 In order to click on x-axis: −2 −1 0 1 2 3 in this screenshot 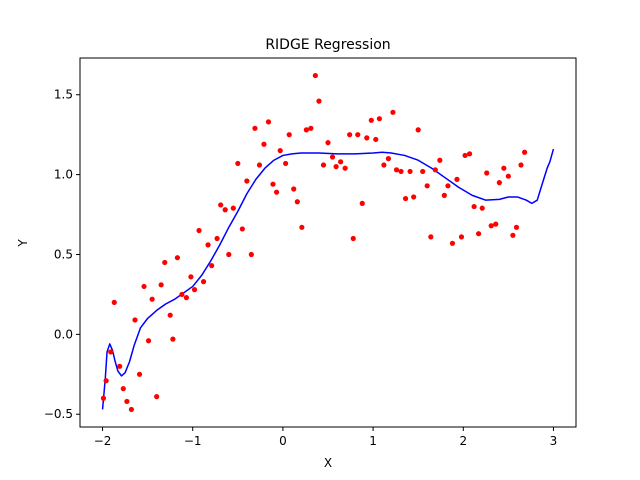, I will do `click(326, 437)`.